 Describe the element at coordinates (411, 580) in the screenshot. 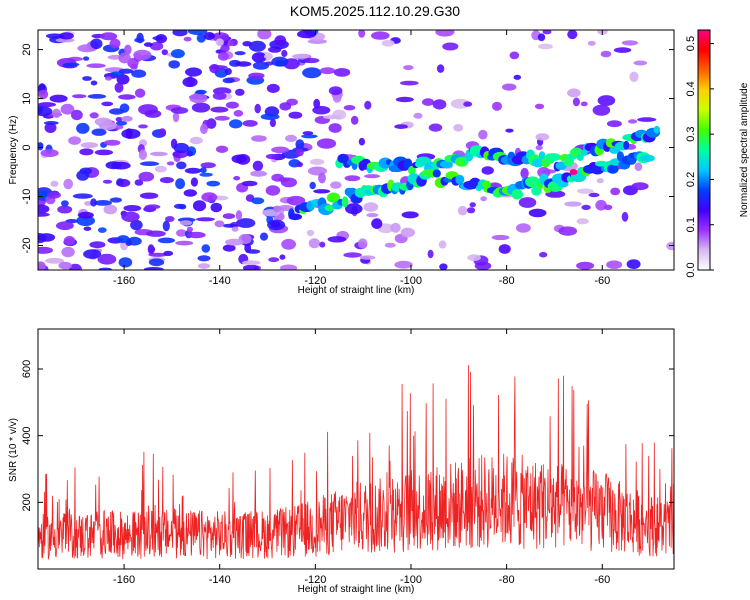

I see `snr-x-tick-label: -100` at that location.